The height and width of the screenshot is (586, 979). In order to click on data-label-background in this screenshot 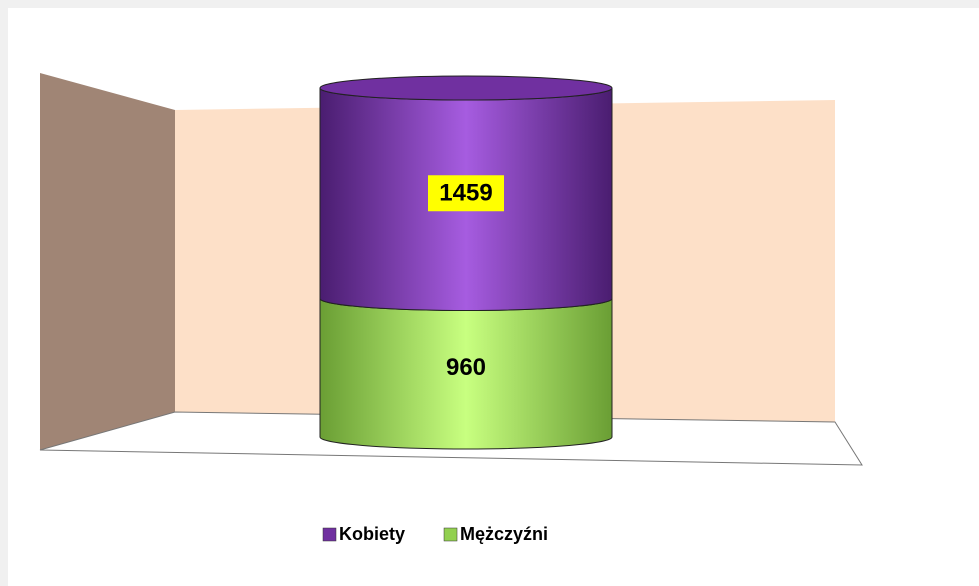, I will do `click(466, 193)`.